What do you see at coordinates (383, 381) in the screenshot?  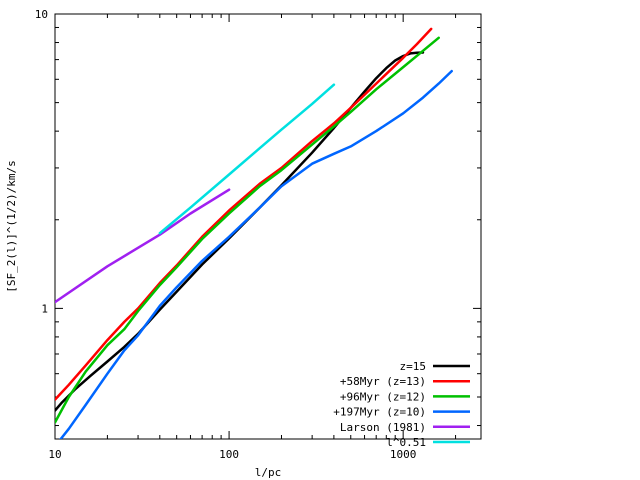 I see `legend-label: +58Myr (z=13)` at bounding box center [383, 381].